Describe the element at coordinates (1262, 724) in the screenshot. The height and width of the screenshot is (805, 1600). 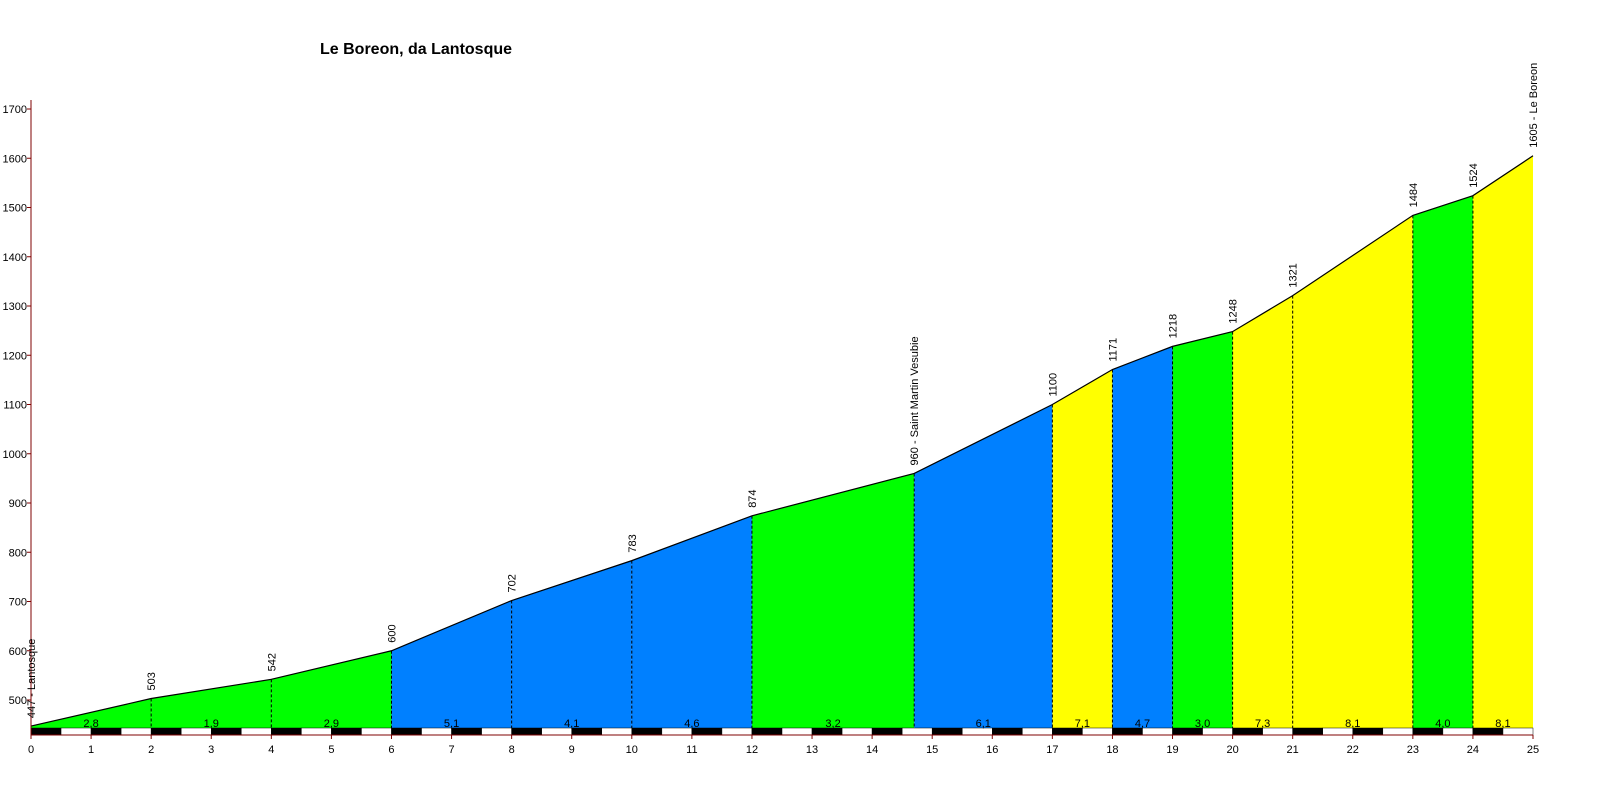
I see `gradient-label-11: 7,3` at that location.